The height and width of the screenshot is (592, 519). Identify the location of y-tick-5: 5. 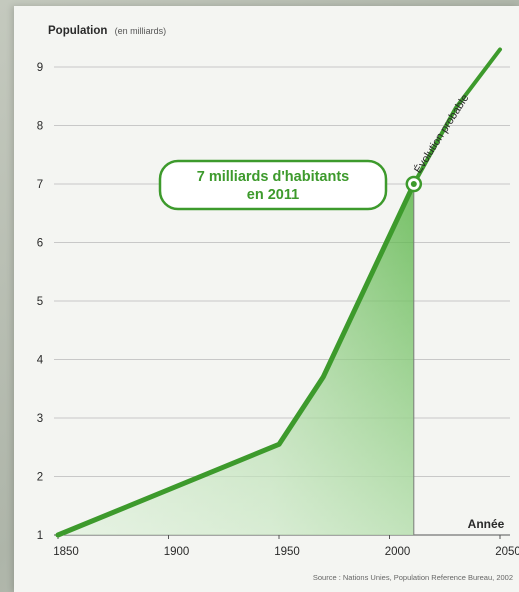
(40, 302).